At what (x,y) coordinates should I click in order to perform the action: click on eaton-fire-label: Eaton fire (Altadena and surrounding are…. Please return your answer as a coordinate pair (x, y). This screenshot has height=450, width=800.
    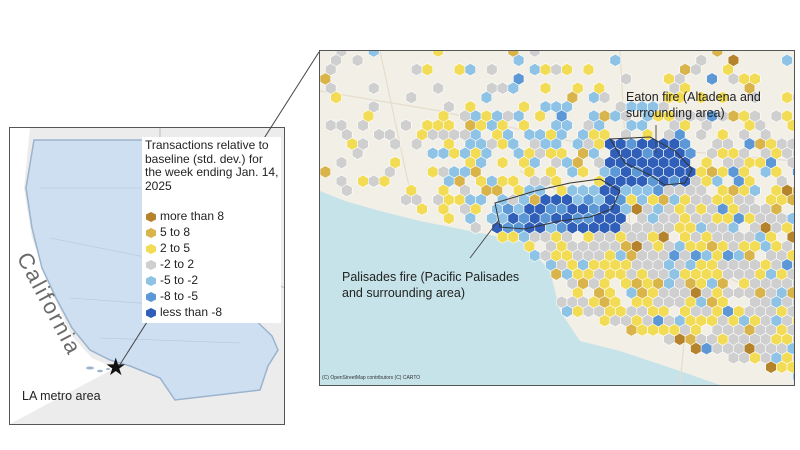
    Looking at the image, I should click on (693, 105).